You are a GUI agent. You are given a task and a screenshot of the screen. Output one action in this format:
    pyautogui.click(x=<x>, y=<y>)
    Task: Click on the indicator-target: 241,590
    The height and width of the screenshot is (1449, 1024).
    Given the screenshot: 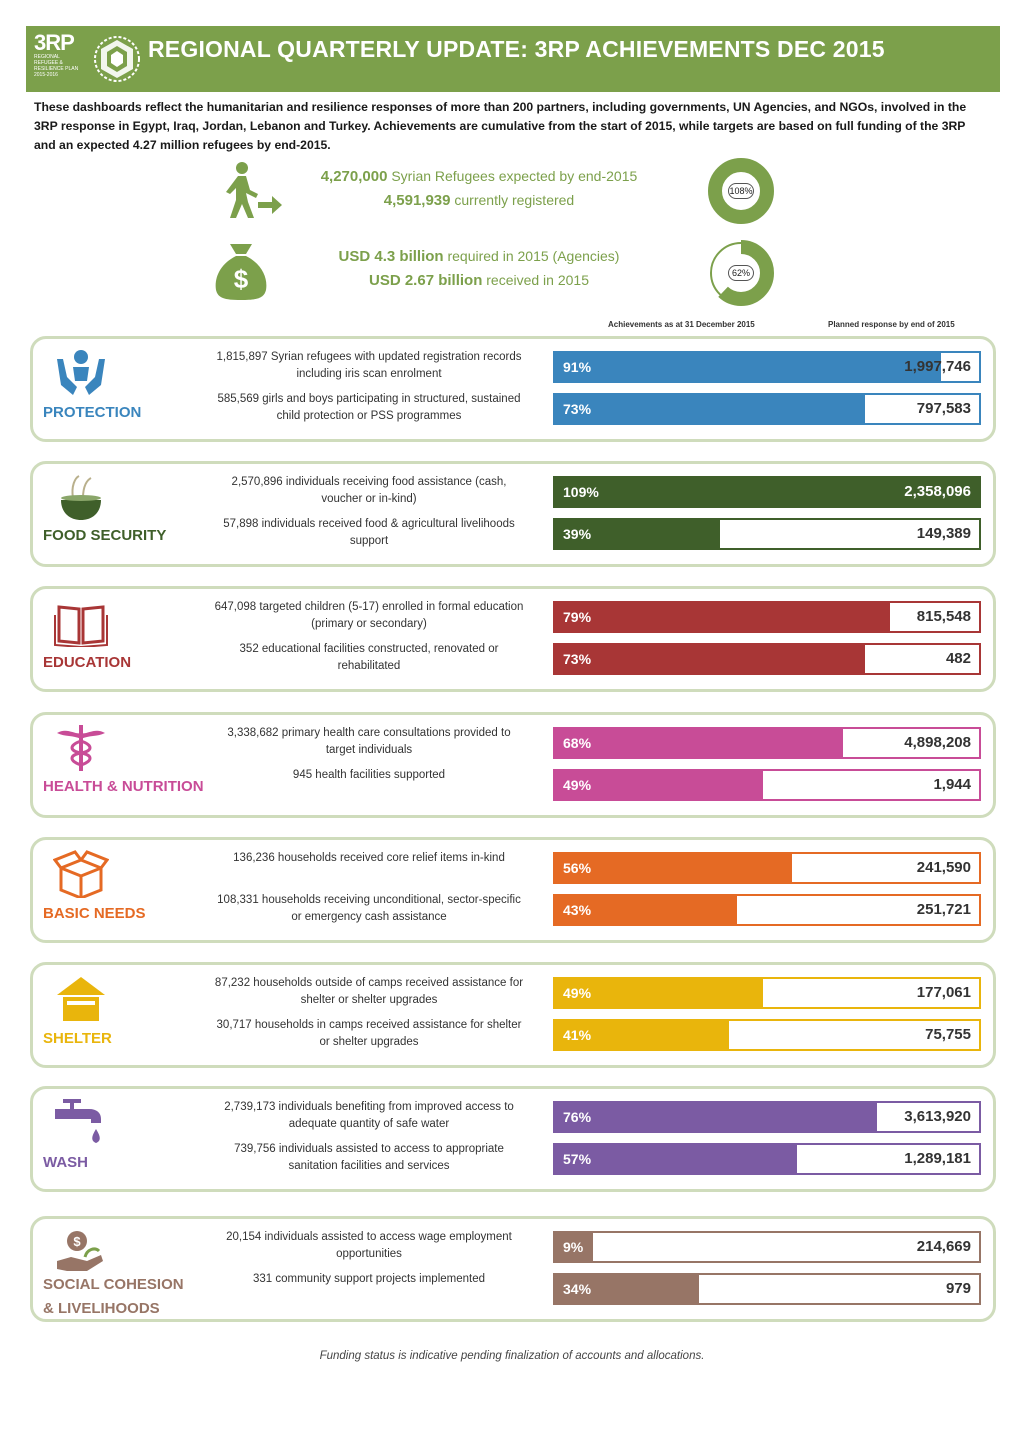 What is the action you would take?
    pyautogui.click(x=943, y=867)
    